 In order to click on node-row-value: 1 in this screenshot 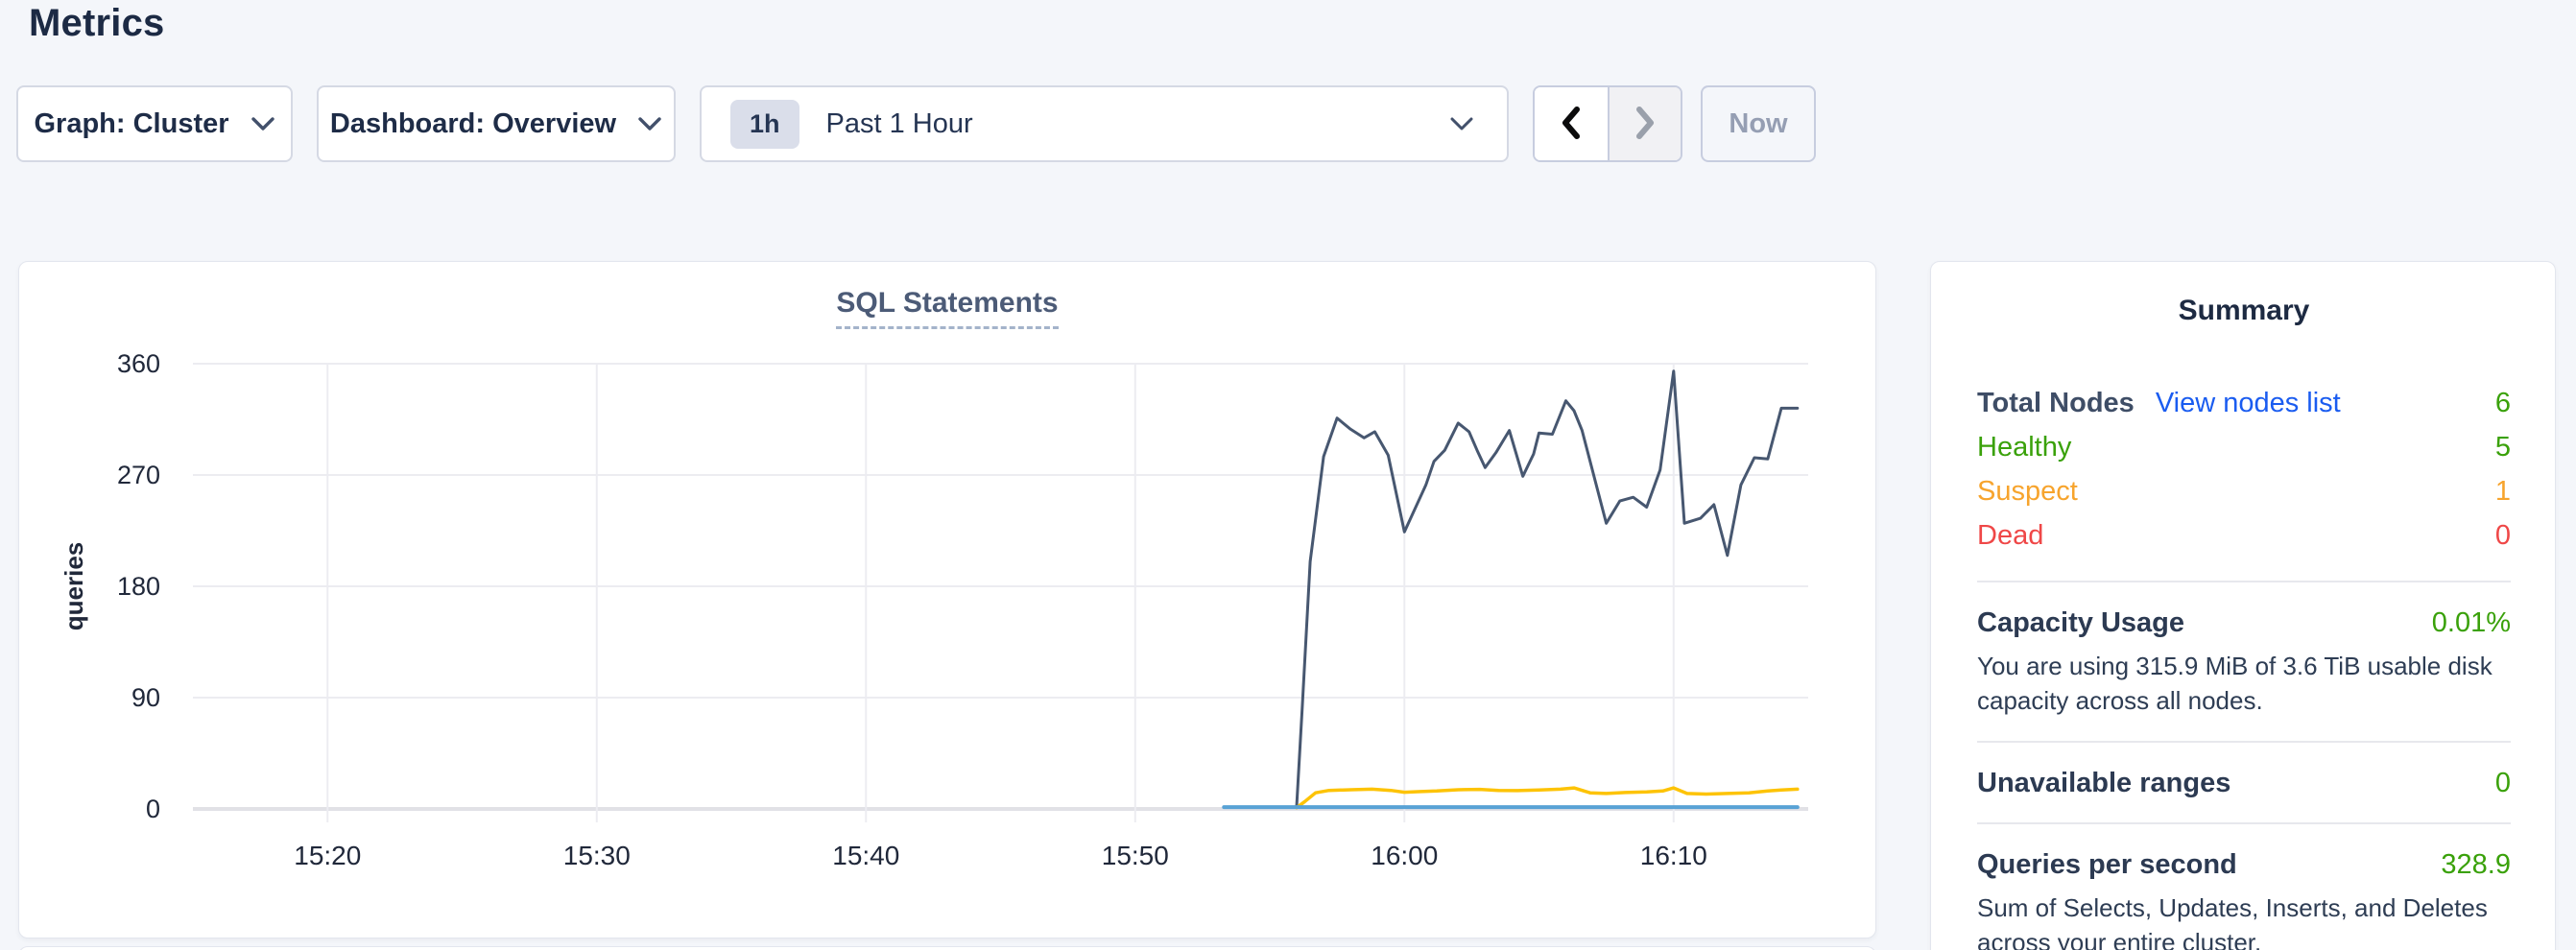, I will do `click(2502, 491)`.